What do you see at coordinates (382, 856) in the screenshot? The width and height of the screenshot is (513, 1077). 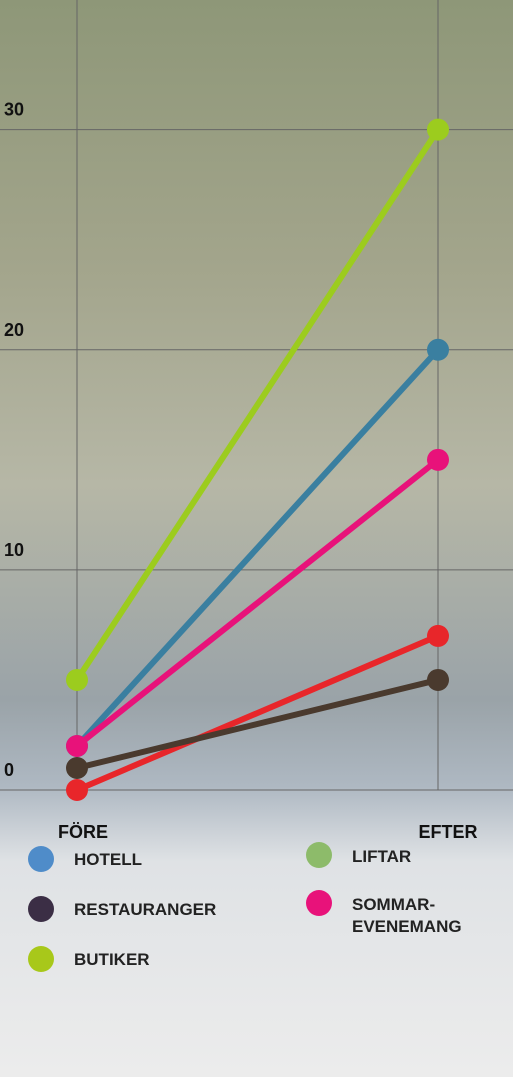 I see `legend-label: LIFTAR` at bounding box center [382, 856].